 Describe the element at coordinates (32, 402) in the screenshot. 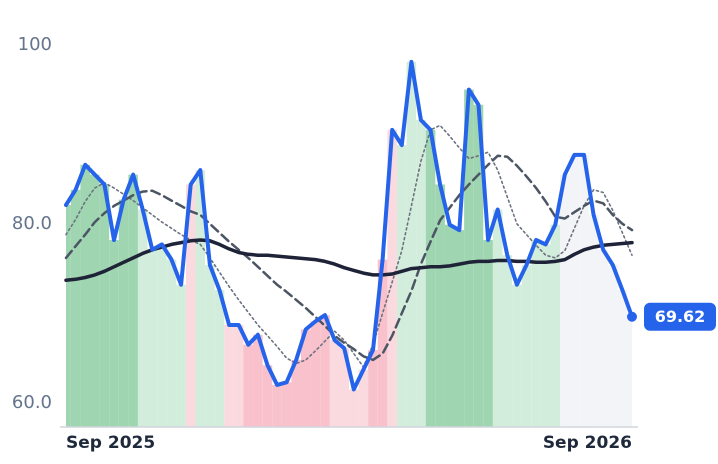

I see `y-tick-label: 60.0` at that location.